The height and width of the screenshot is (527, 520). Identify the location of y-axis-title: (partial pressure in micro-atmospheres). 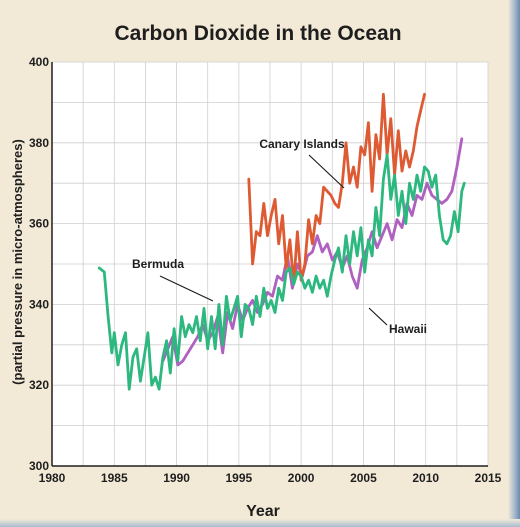
(17, 262).